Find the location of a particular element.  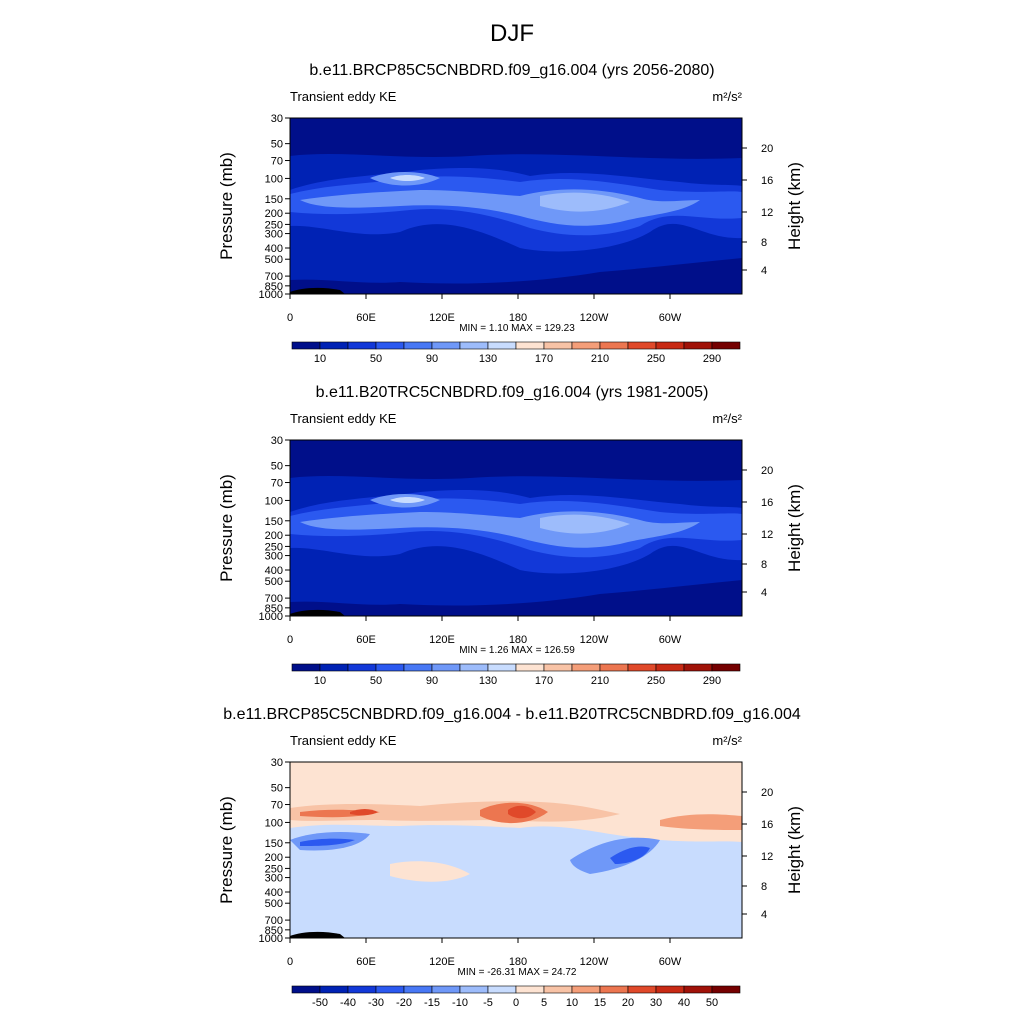

colorbar-label: -30 is located at coordinates (376, 1003).